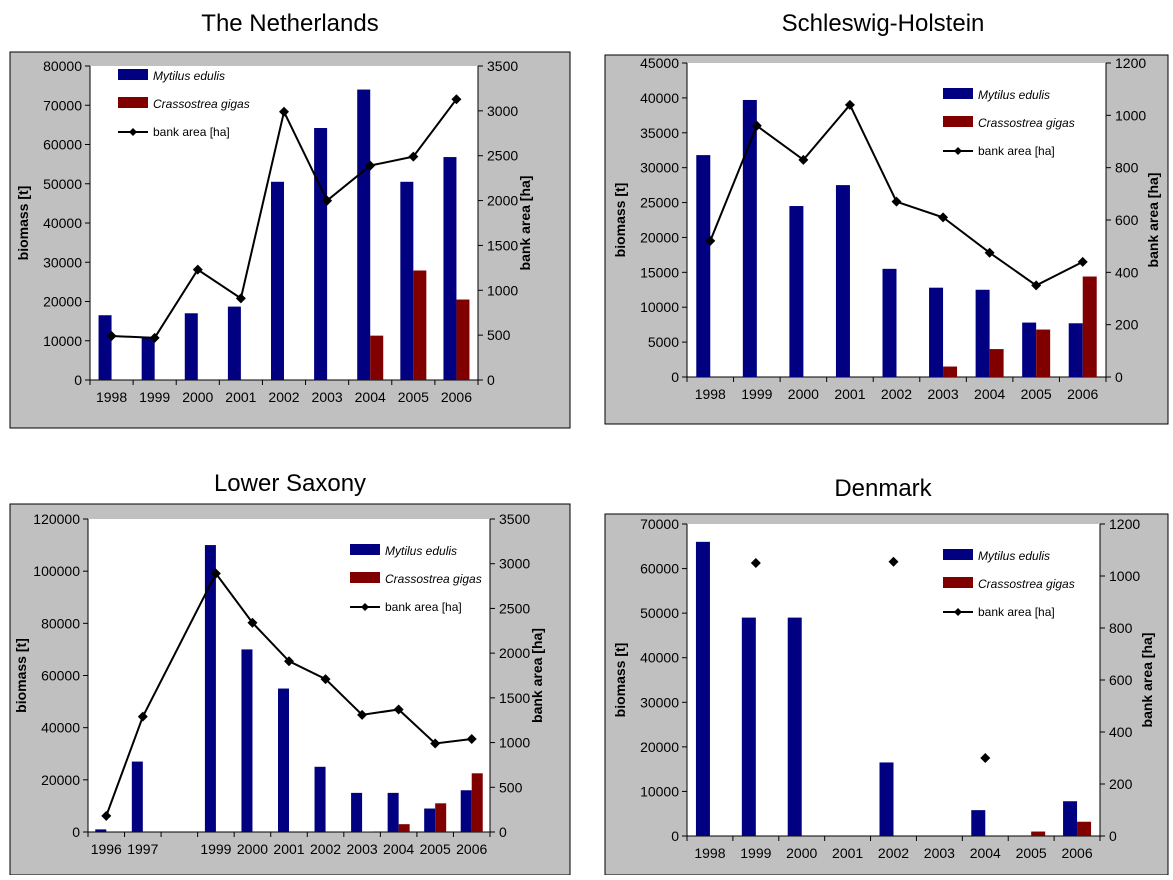 Image resolution: width=1173 pixels, height=880 pixels. Describe the element at coordinates (60, 623) in the screenshot. I see `y-tick-label: 80000` at that location.